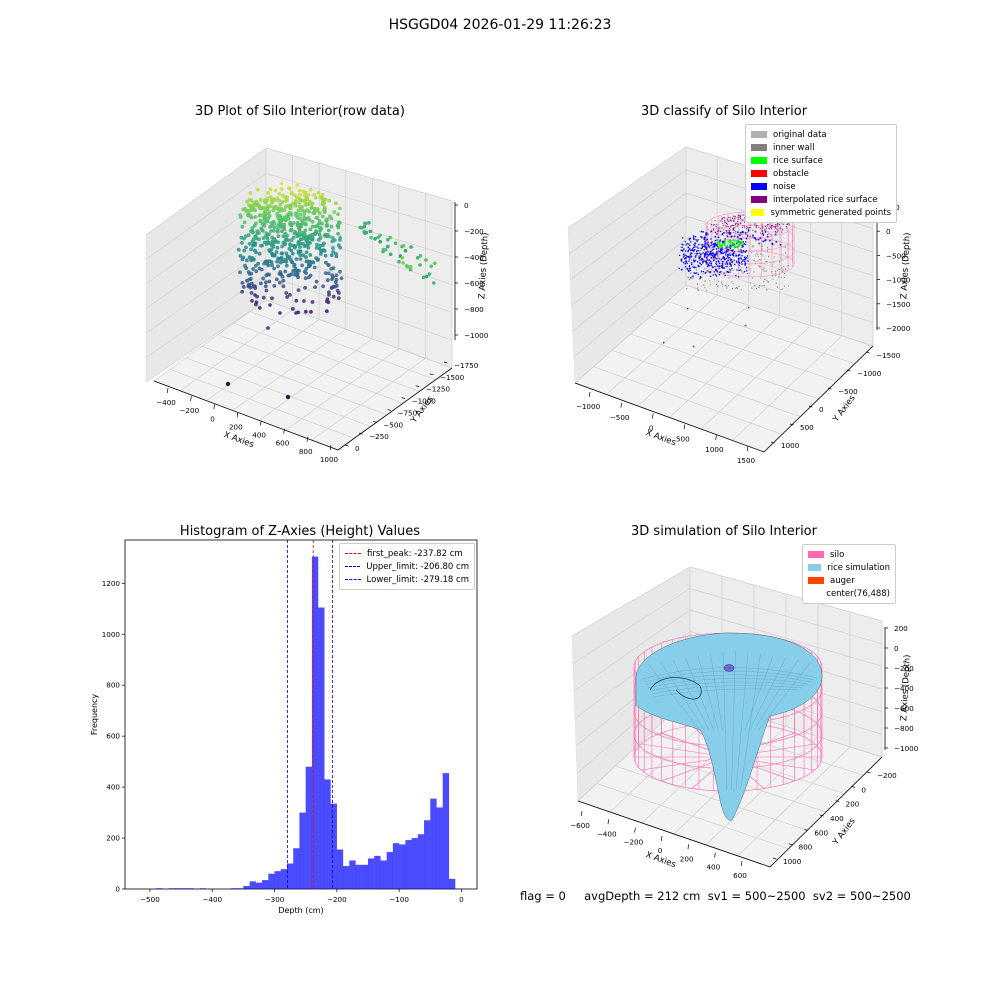 This screenshot has height=1000, width=1000. Describe the element at coordinates (849, 567) in the screenshot. I see `legend-item: rice simulation` at that location.